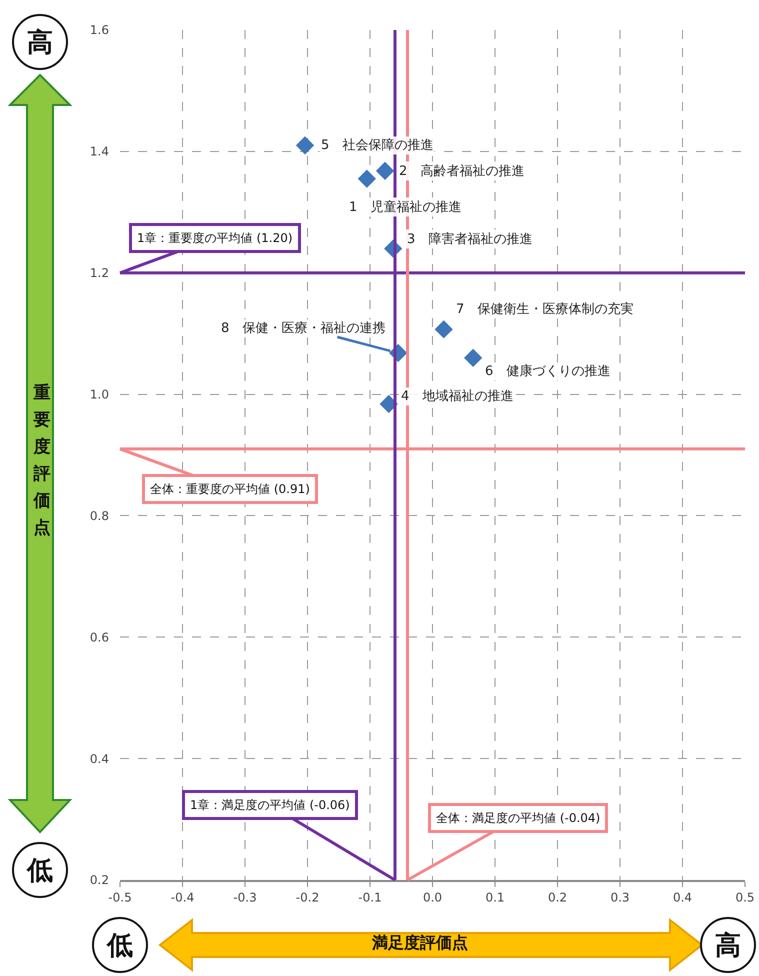  Describe the element at coordinates (469, 239) in the screenshot. I see `annotation: 3 障害者福祉の推進` at that location.